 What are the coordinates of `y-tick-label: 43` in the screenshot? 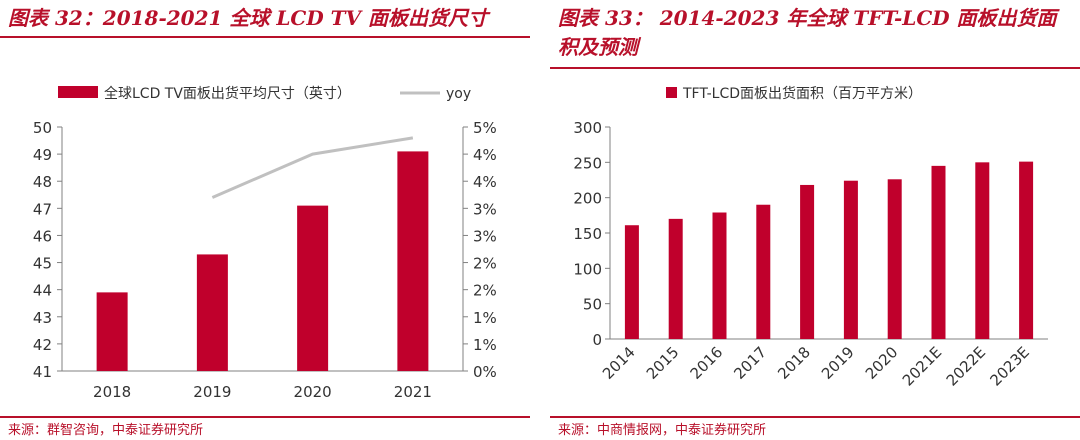 It's located at (42, 318).